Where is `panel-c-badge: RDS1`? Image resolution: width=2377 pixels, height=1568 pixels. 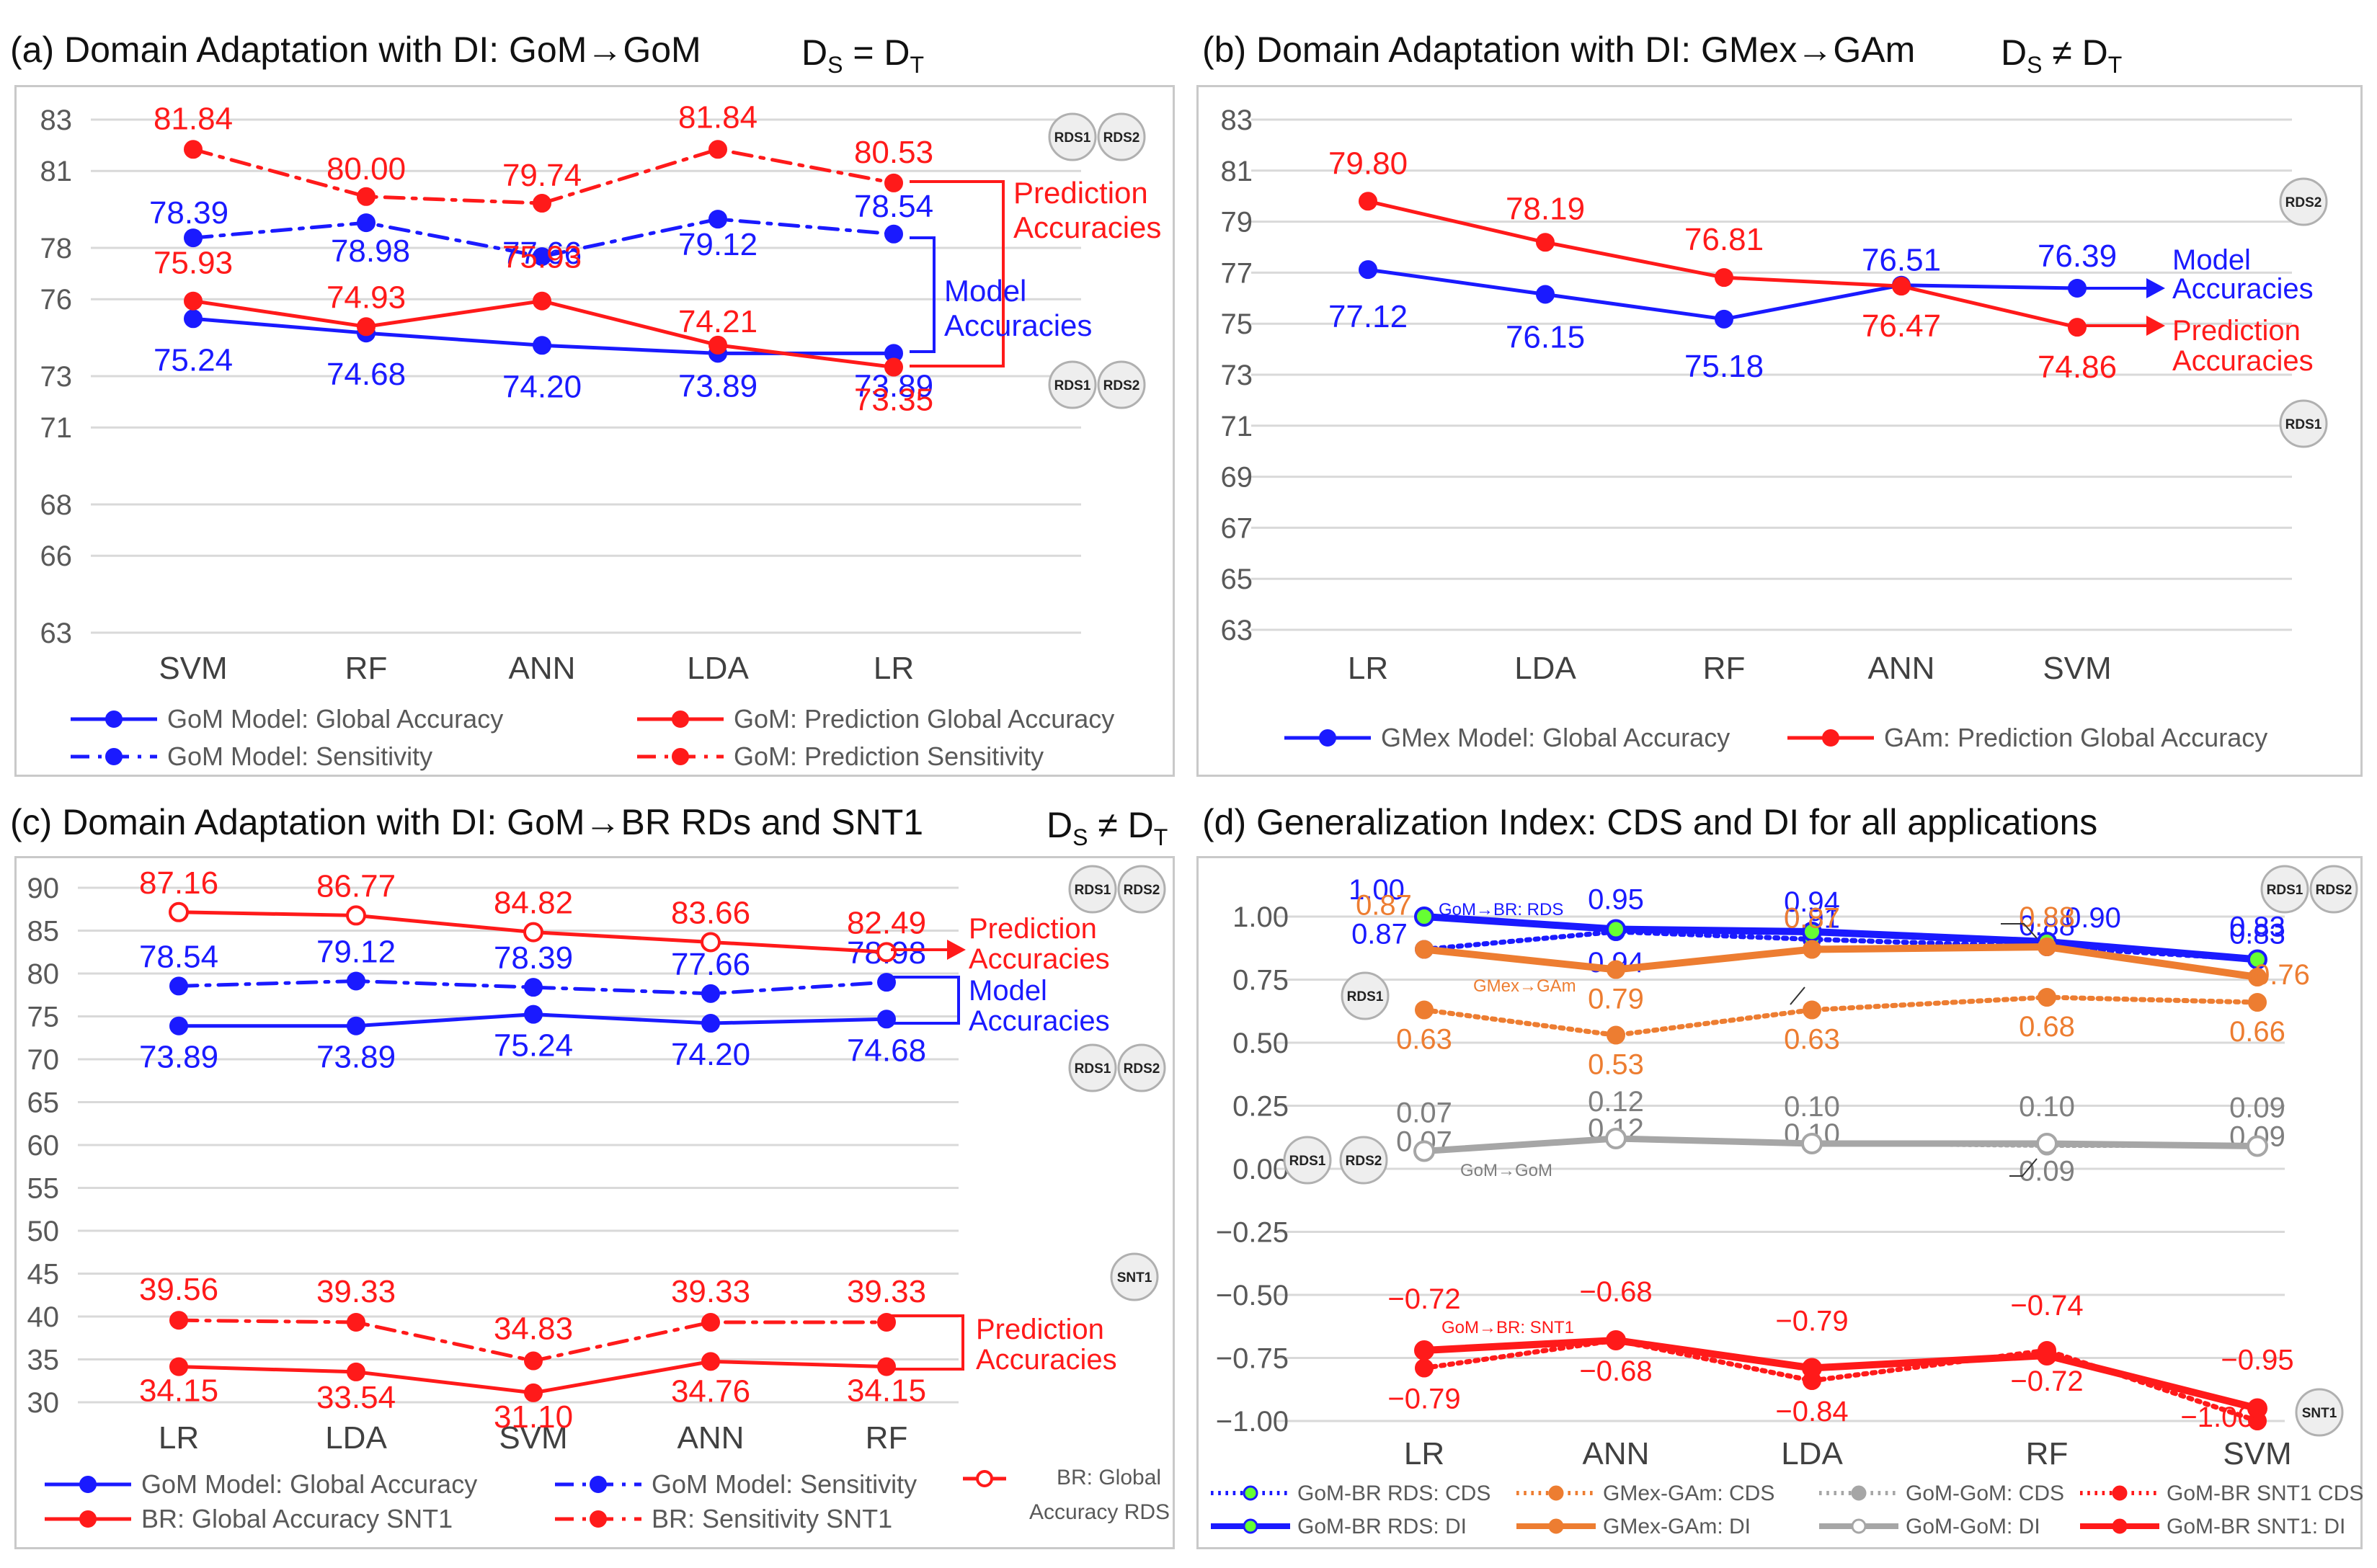
panel-c-badge: RDS1 is located at coordinates (1093, 1069).